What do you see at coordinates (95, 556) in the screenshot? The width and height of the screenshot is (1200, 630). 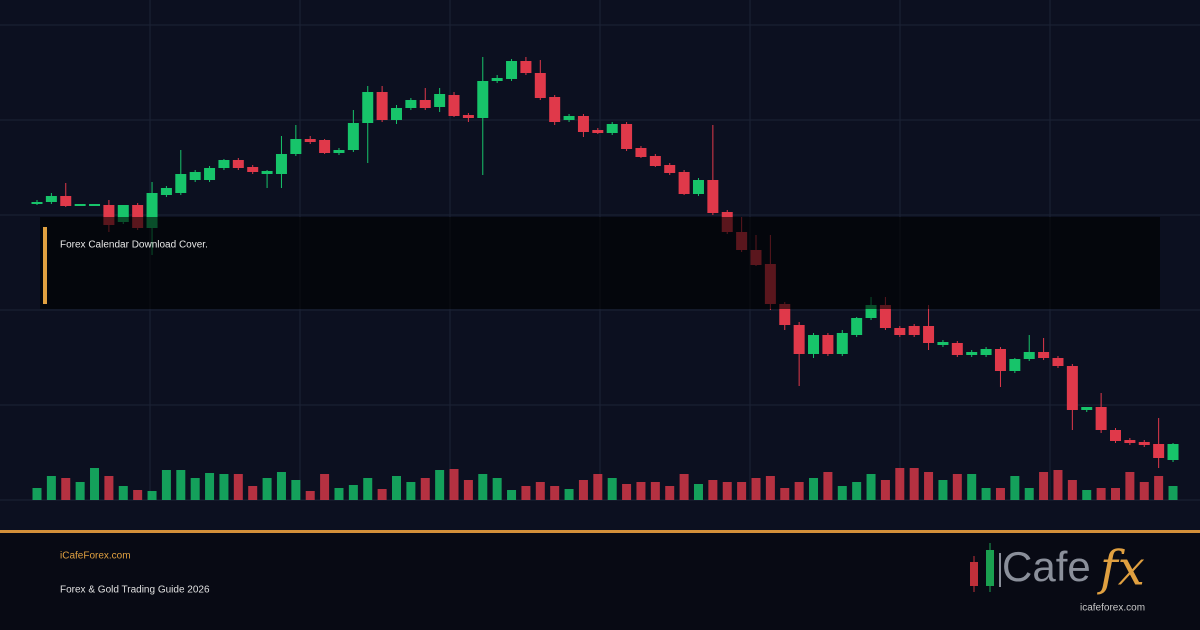 I see `site-name: iCafeForex.com` at bounding box center [95, 556].